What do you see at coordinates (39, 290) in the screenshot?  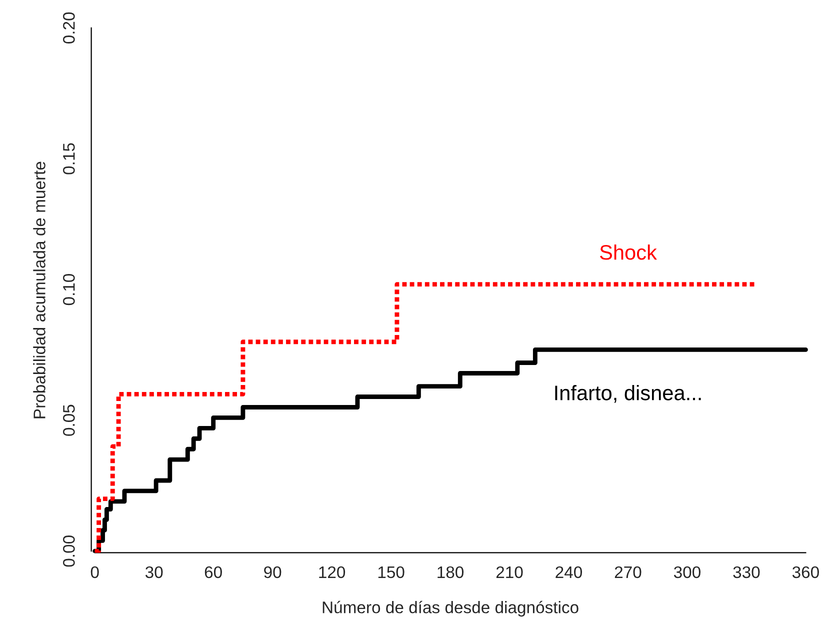 I see `y-axis-title: Probabilidad acumulada de muerte` at bounding box center [39, 290].